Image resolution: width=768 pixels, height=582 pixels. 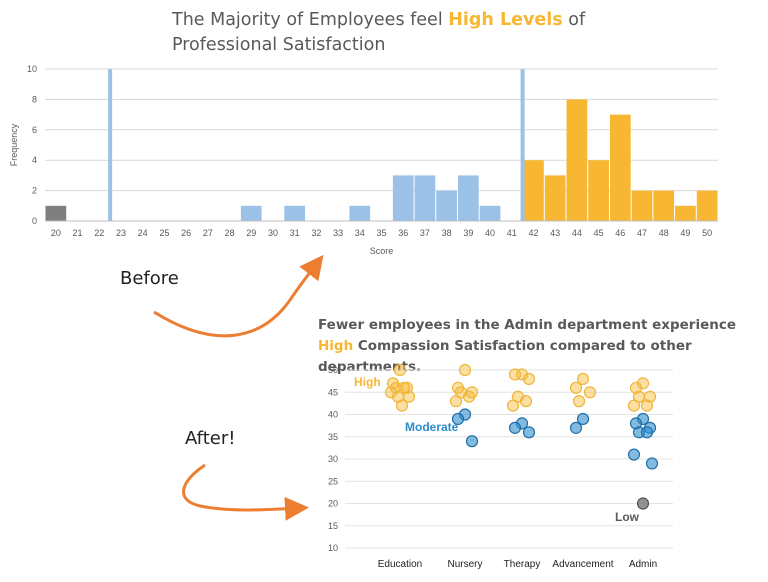 What do you see at coordinates (279, 45) in the screenshot?
I see `histogram-title-line-2: Professional Satisfaction` at bounding box center [279, 45].